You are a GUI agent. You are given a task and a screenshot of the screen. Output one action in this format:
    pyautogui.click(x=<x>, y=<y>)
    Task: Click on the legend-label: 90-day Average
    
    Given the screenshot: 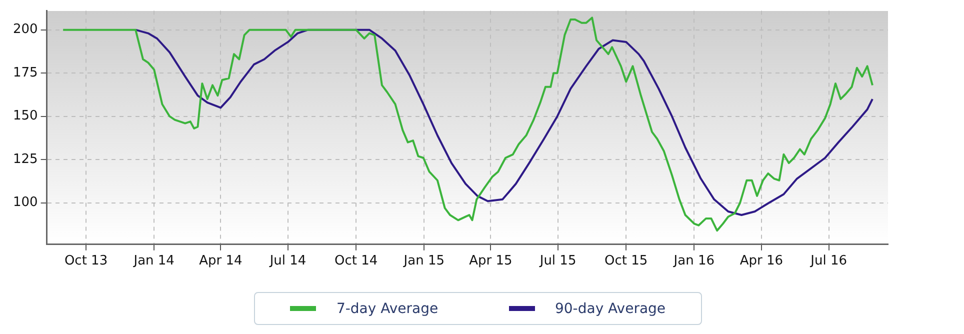 What is the action you would take?
    pyautogui.click(x=610, y=308)
    